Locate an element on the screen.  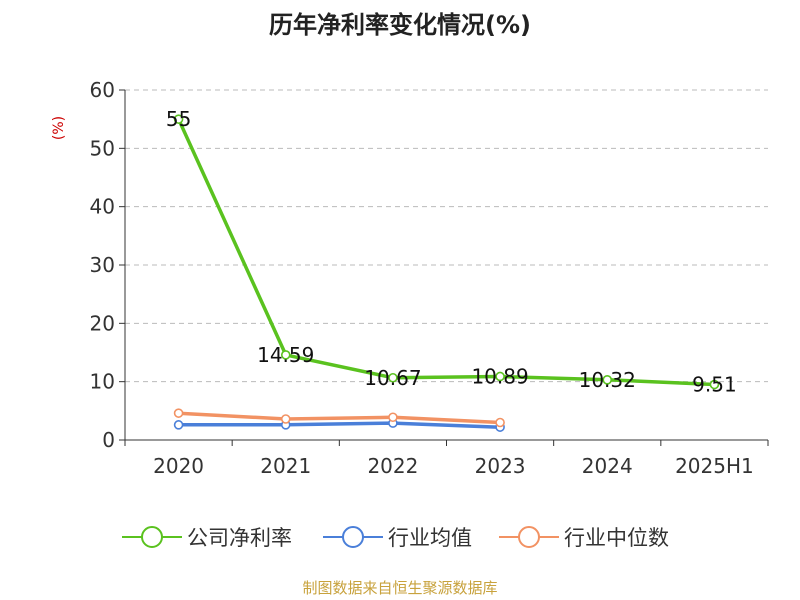
y-tick-labels: 0 10 20 30 40 50 60 is located at coordinates (102, 265).